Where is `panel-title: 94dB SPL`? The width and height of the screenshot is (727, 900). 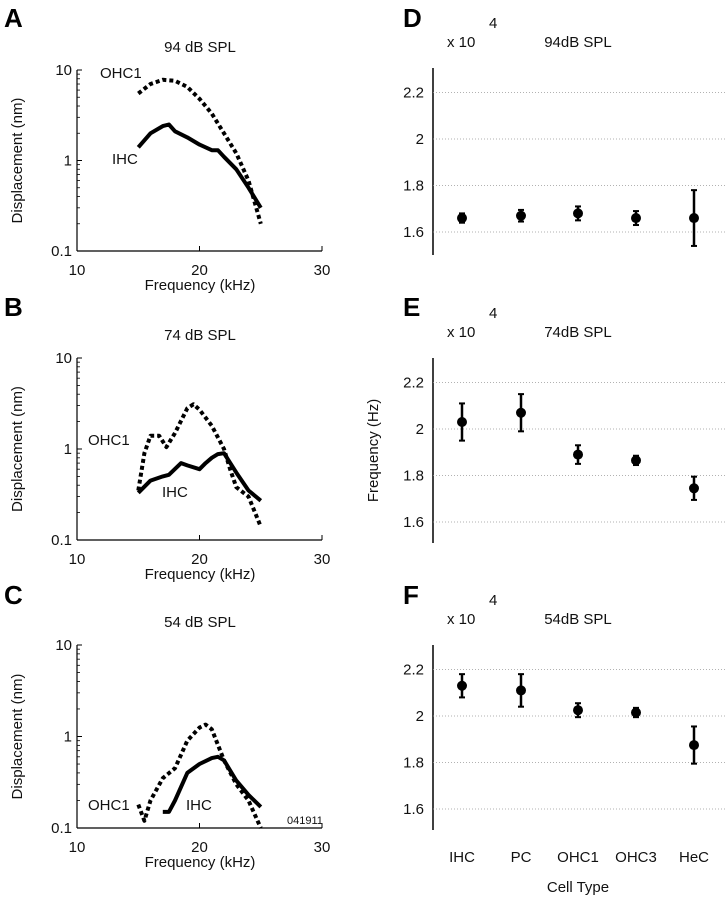 panel-title: 94dB SPL is located at coordinates (578, 42).